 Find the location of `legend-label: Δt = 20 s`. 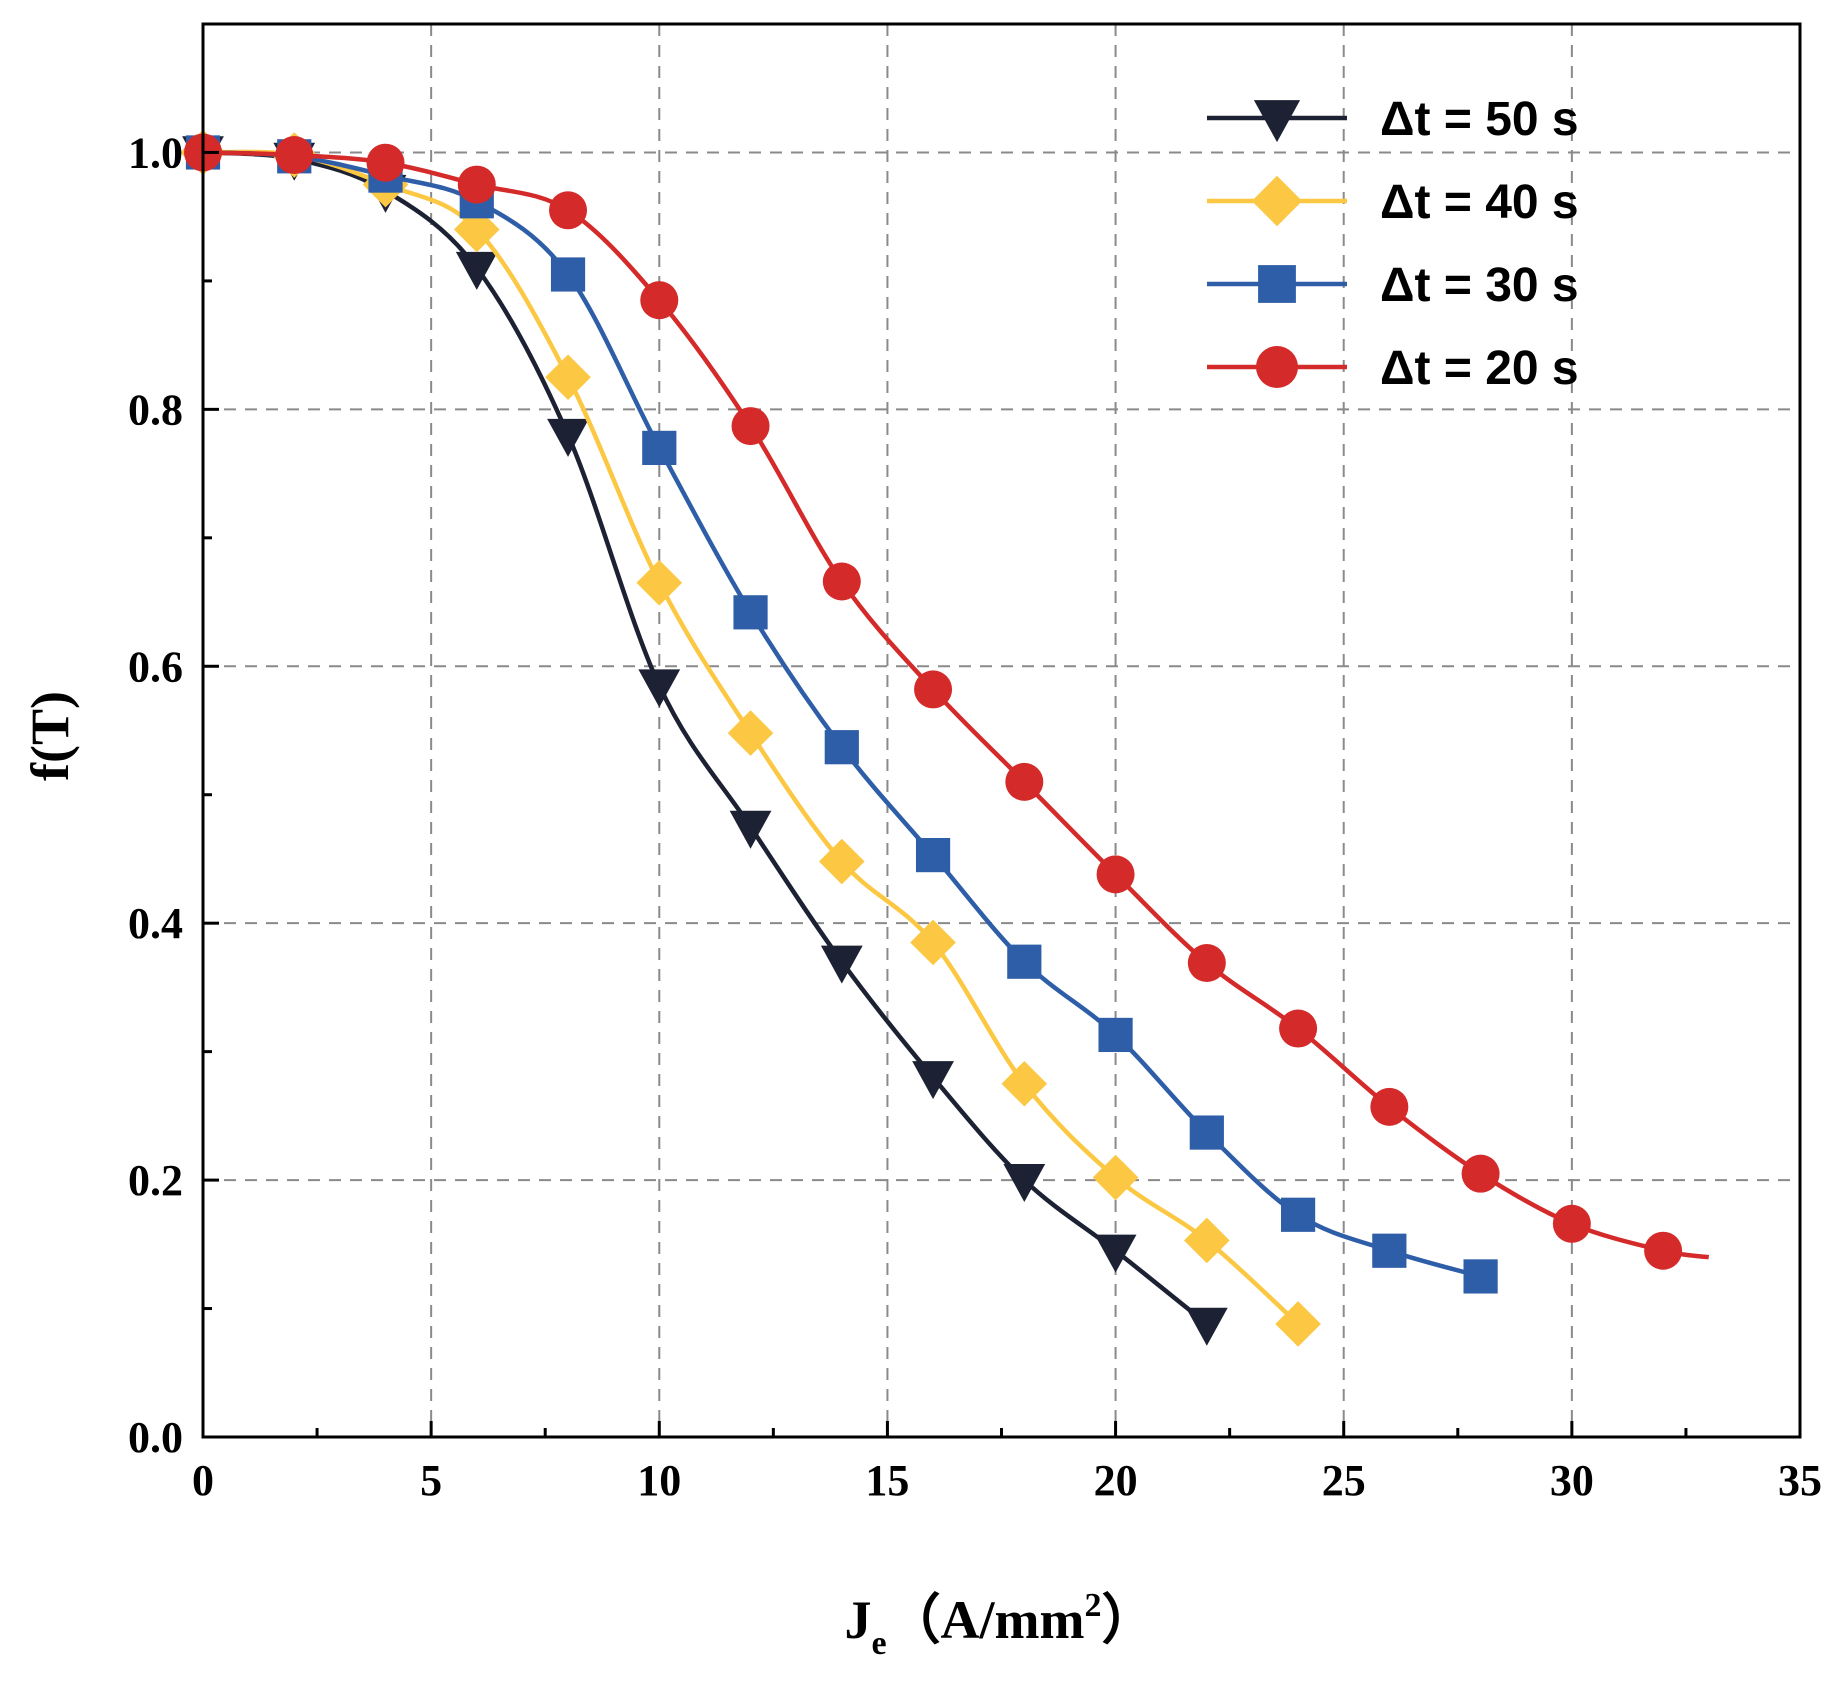

legend-label: Δt = 20 s is located at coordinates (1479, 368).